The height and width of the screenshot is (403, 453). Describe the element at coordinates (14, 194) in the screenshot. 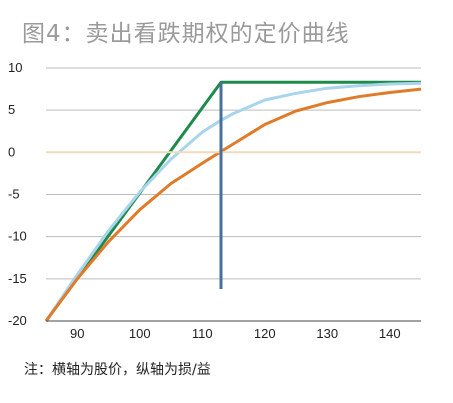

I see `y-tick-label: -5` at that location.